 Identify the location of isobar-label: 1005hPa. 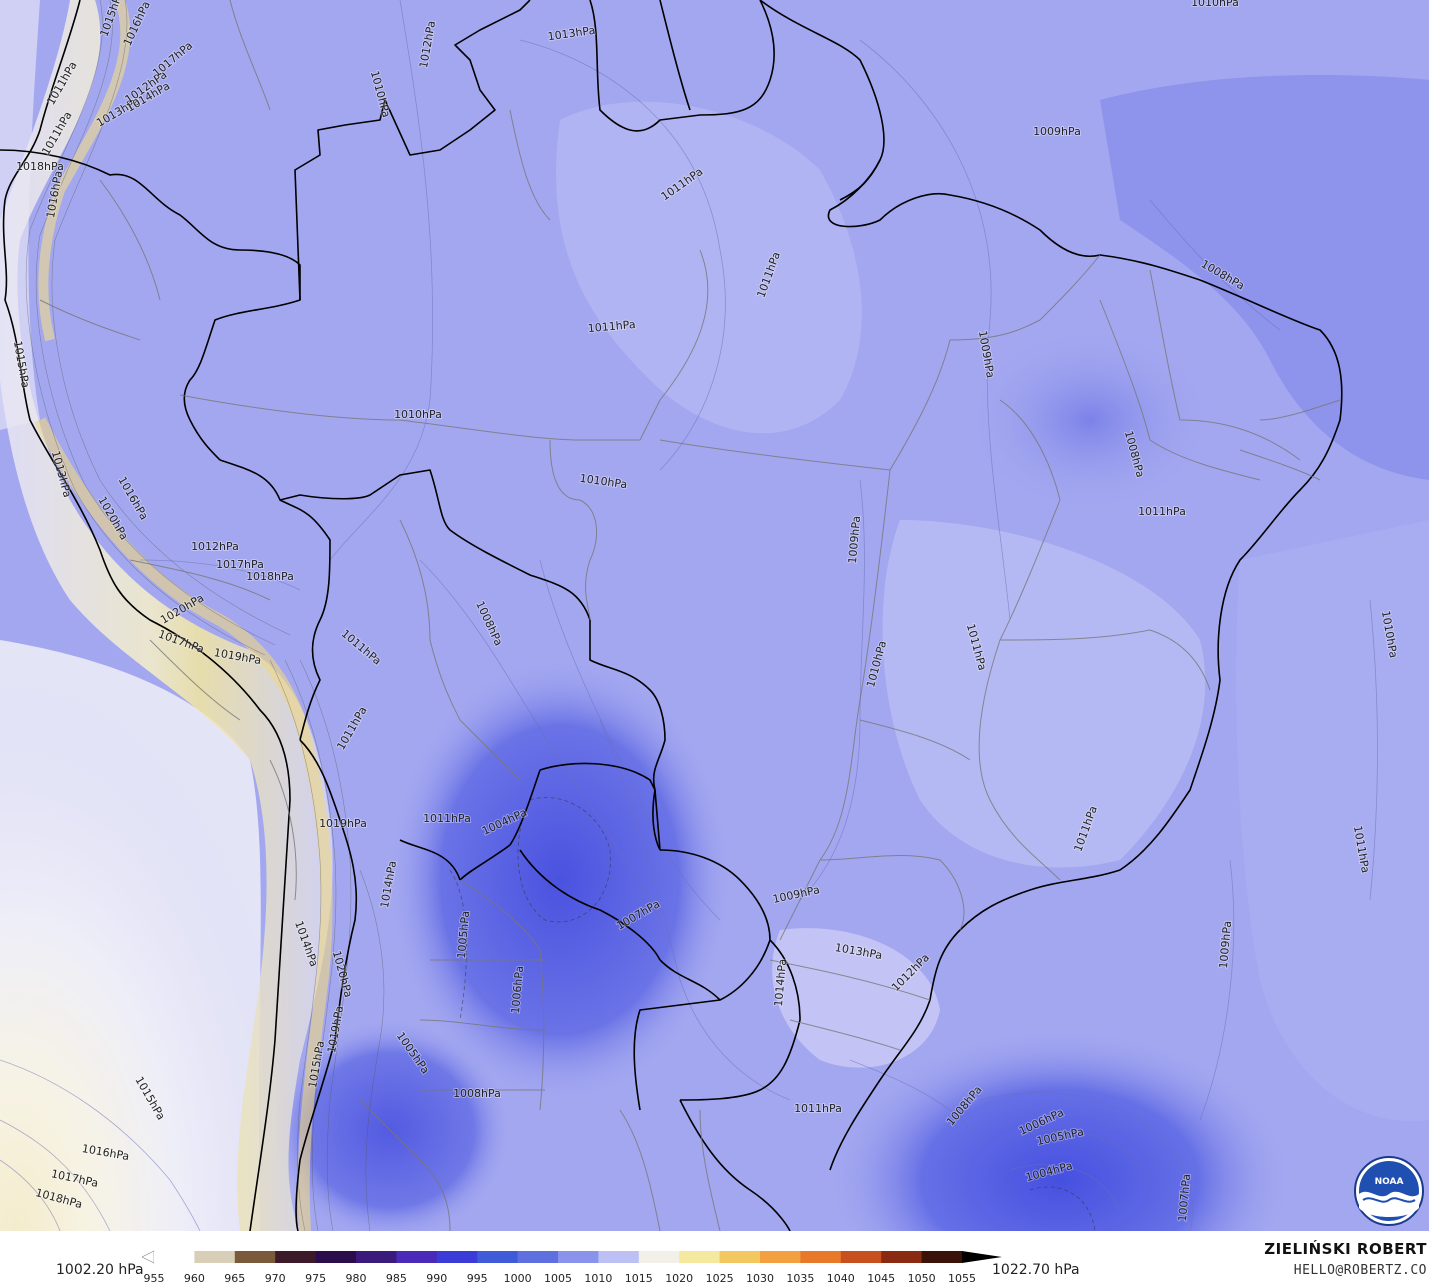
(463, 934).